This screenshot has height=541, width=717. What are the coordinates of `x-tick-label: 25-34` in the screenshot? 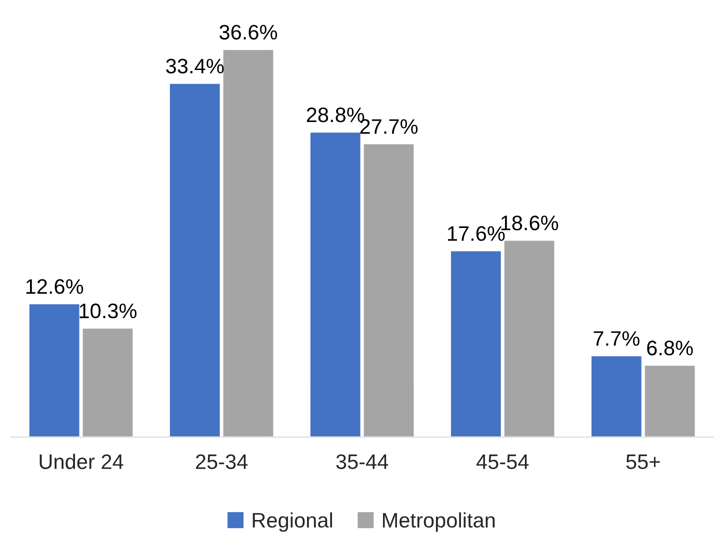 It's located at (222, 462).